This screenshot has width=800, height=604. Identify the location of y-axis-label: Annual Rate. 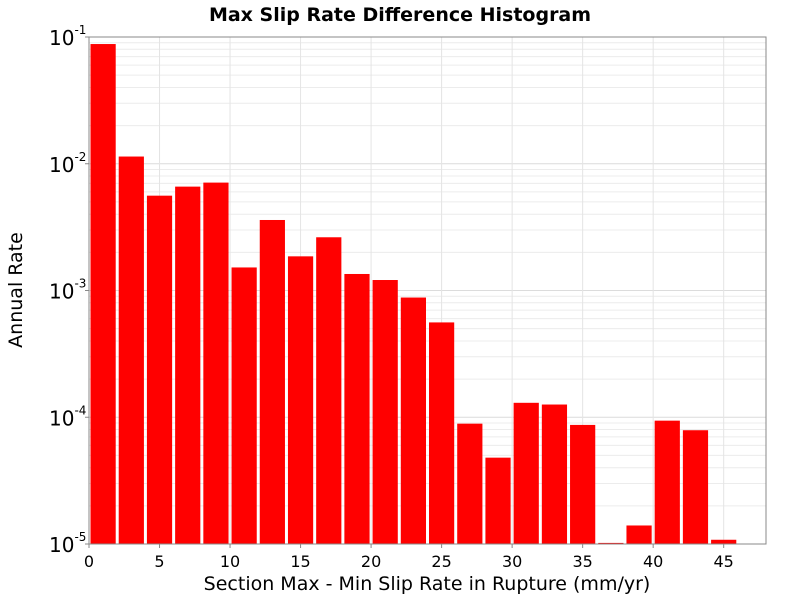
(16, 290).